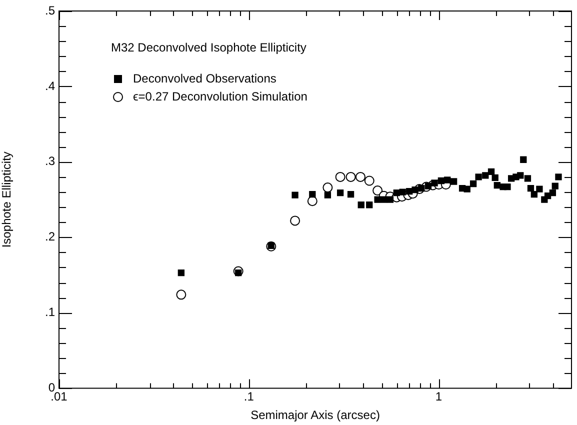  I want to click on y-tick-label: .1, so click(50, 312).